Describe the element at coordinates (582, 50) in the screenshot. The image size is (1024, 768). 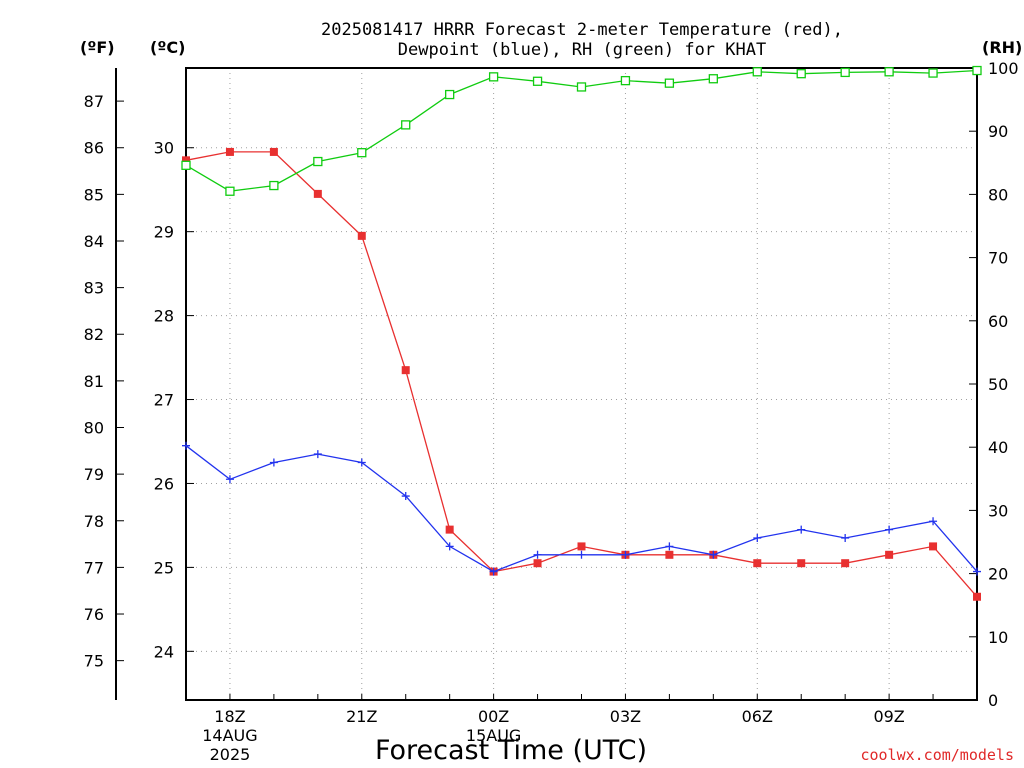
I see `chart-title-line2: Dewpoint (blue), RH (green) for KHAT` at that location.